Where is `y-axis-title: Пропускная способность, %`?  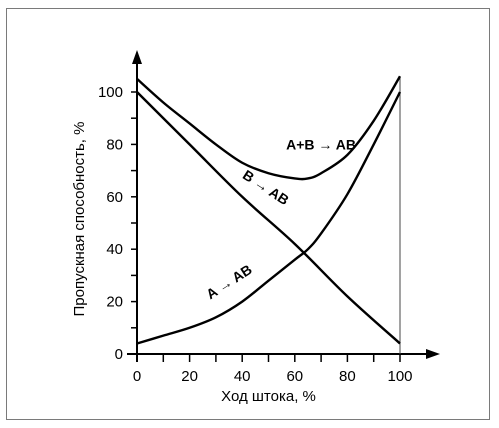
y-axis-title: Пропускная способность, % is located at coordinates (79, 219).